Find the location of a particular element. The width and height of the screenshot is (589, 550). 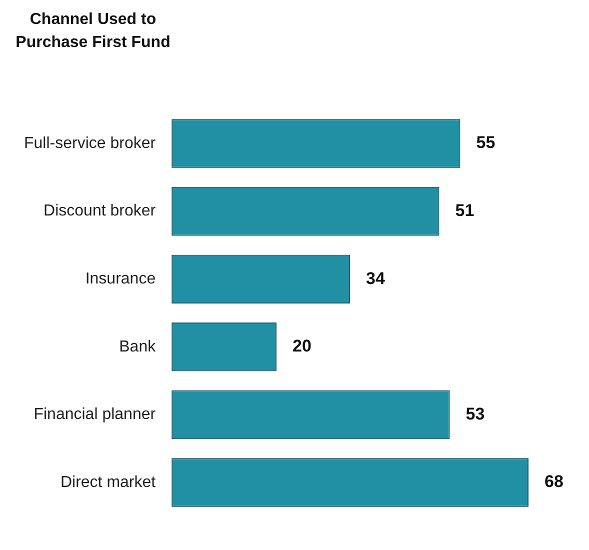

data-label: 53 is located at coordinates (475, 414).